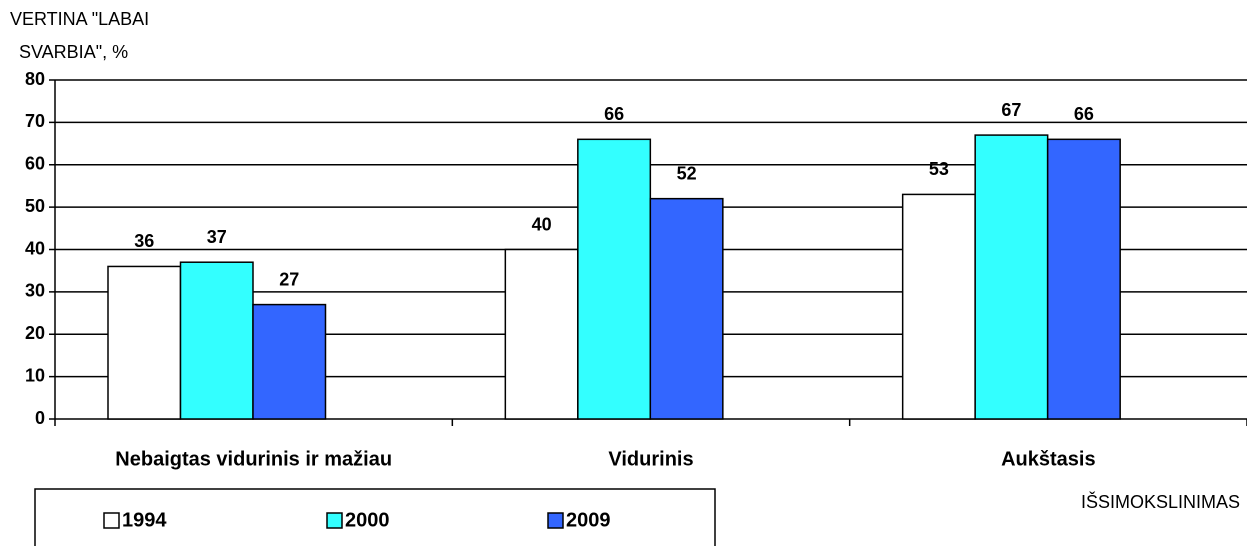  What do you see at coordinates (35, 164) in the screenshot?
I see `y-tick-label: 60` at bounding box center [35, 164].